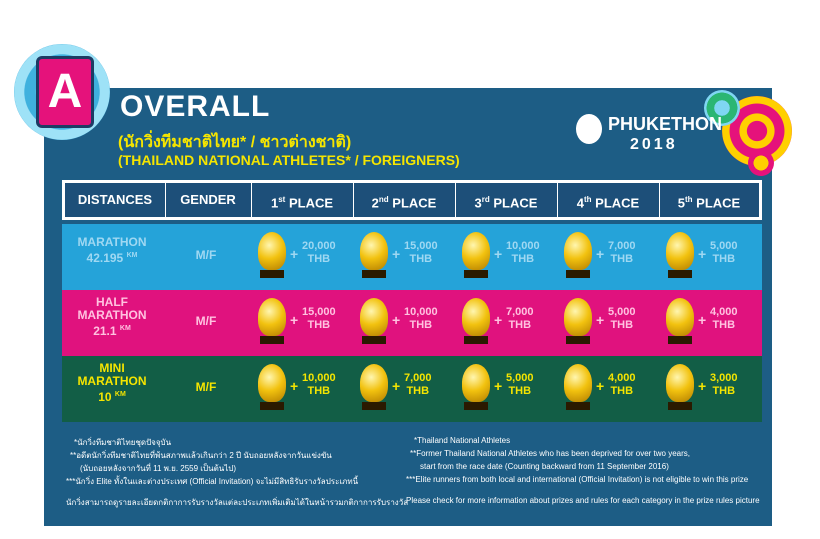  I want to click on logo-name: PHUKETHON, so click(665, 124).